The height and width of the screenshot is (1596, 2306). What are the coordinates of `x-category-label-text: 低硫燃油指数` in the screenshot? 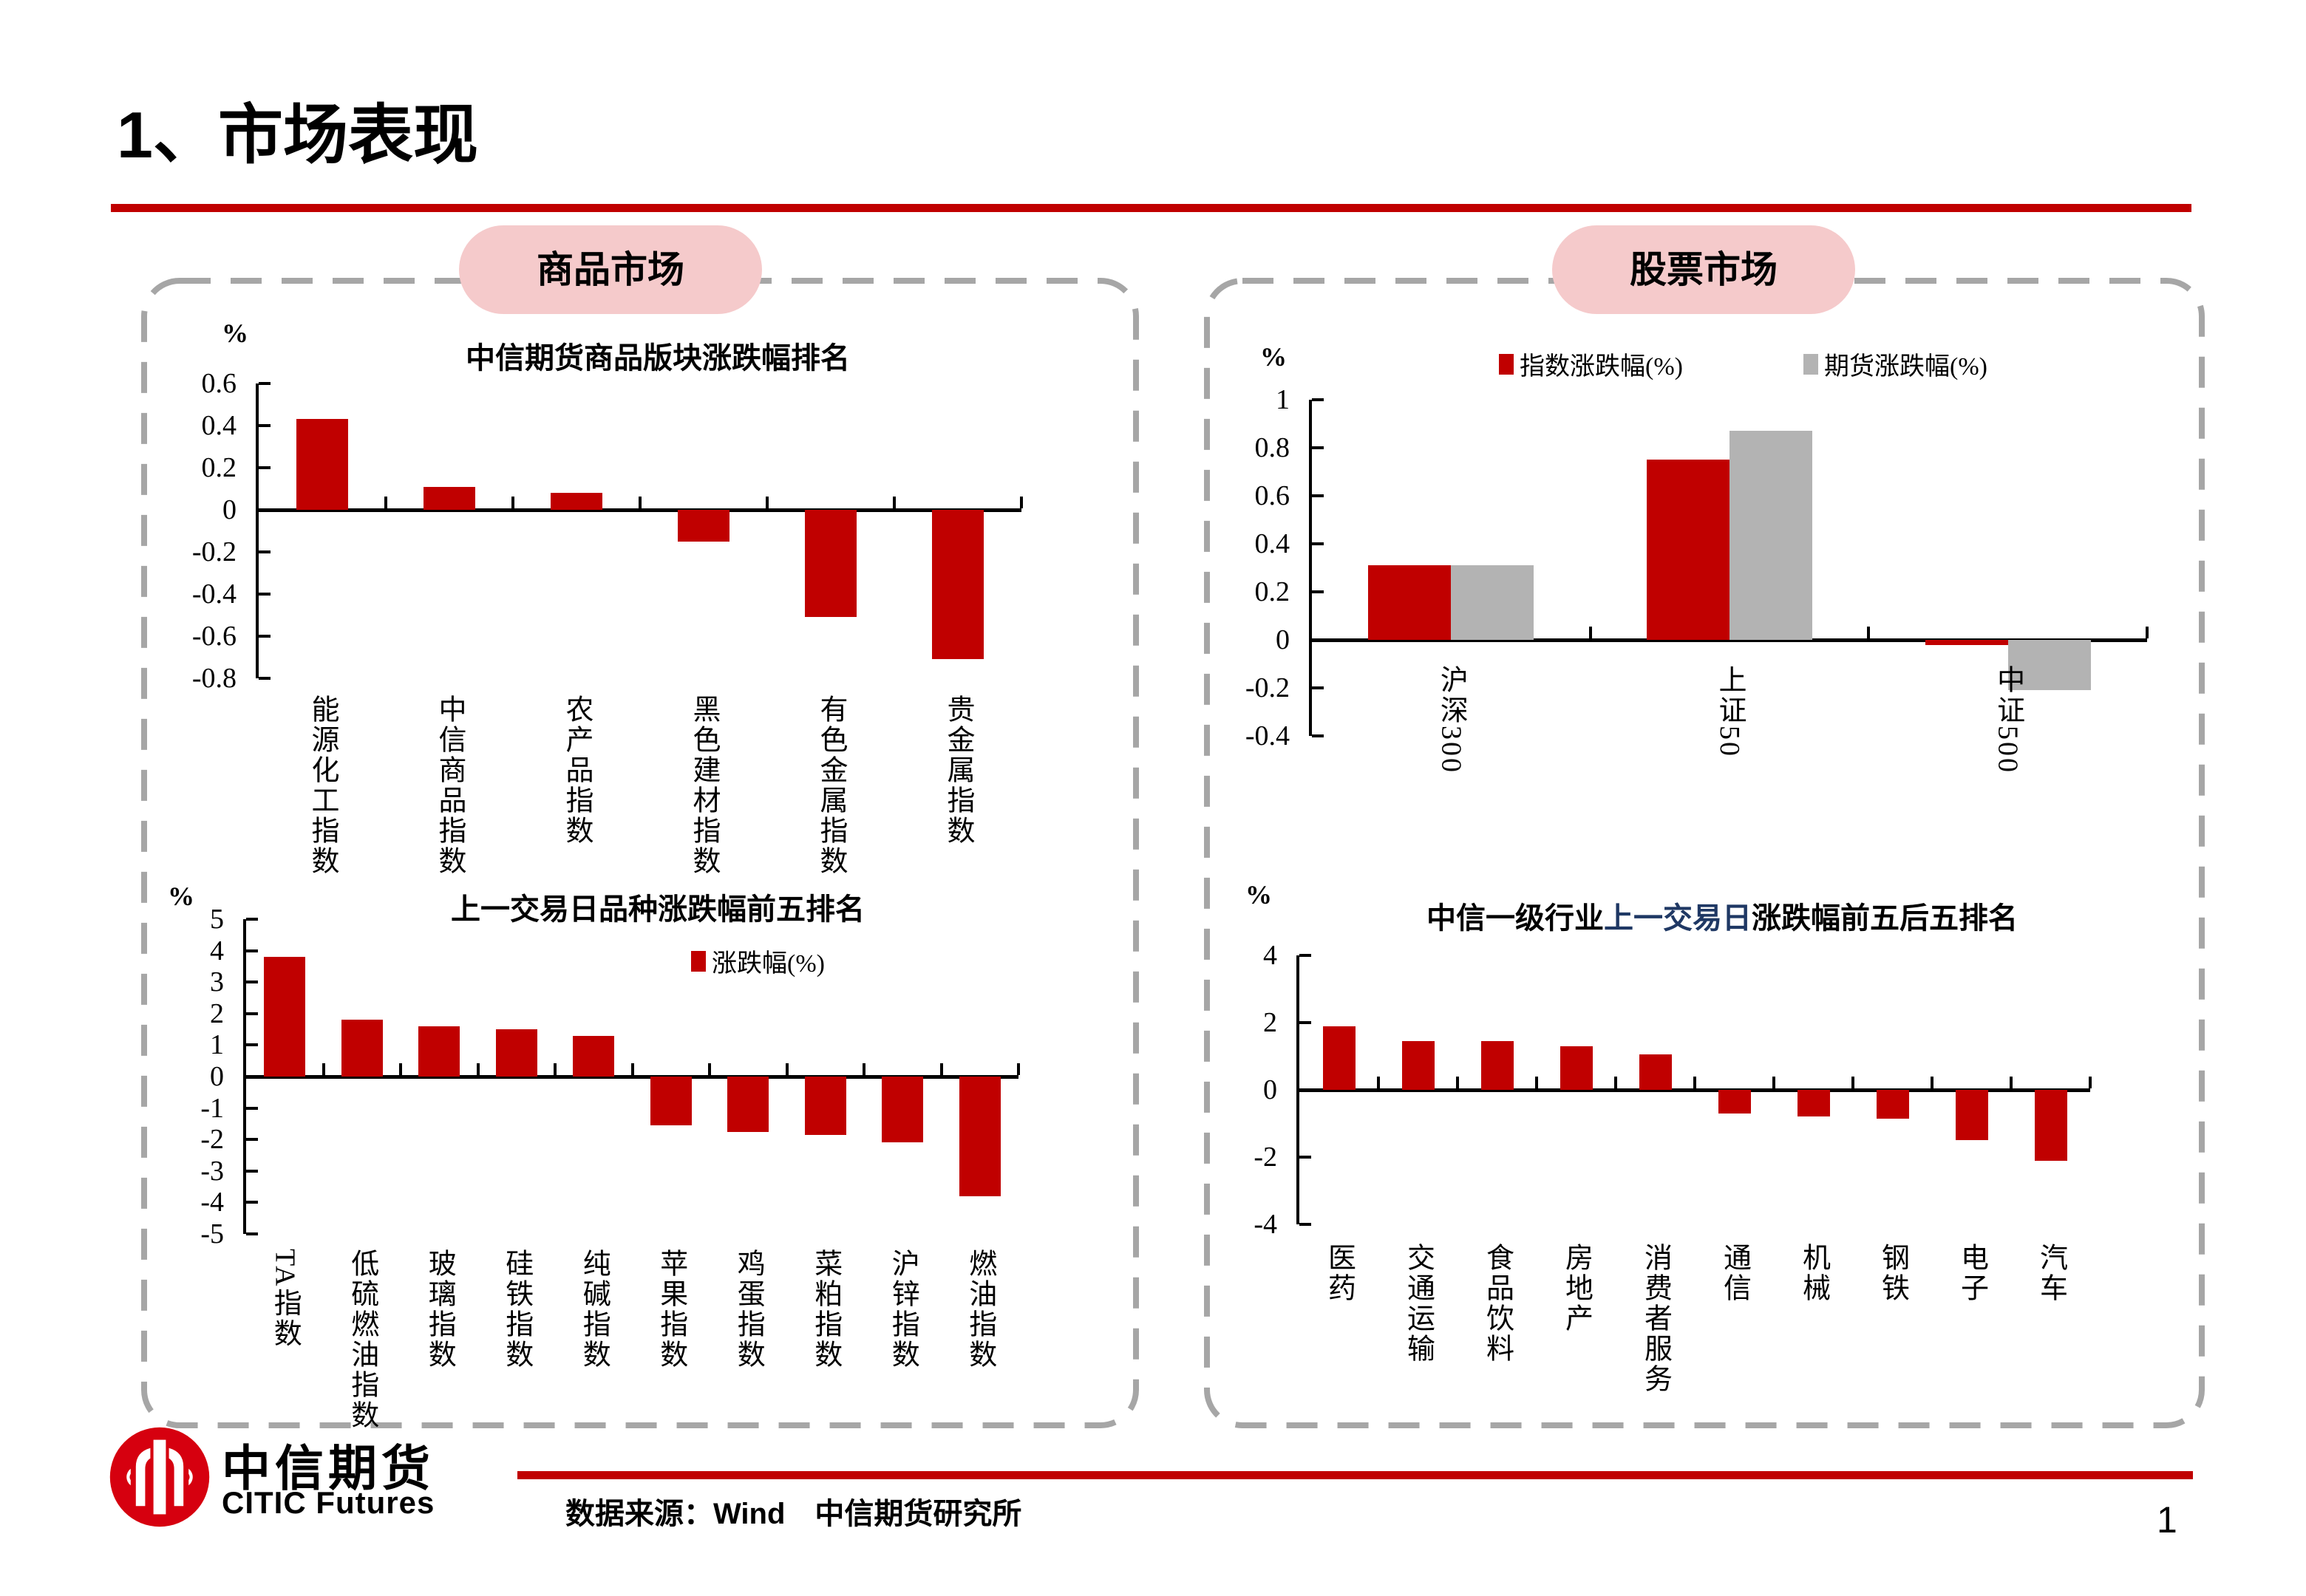 It's located at (362, 1339).